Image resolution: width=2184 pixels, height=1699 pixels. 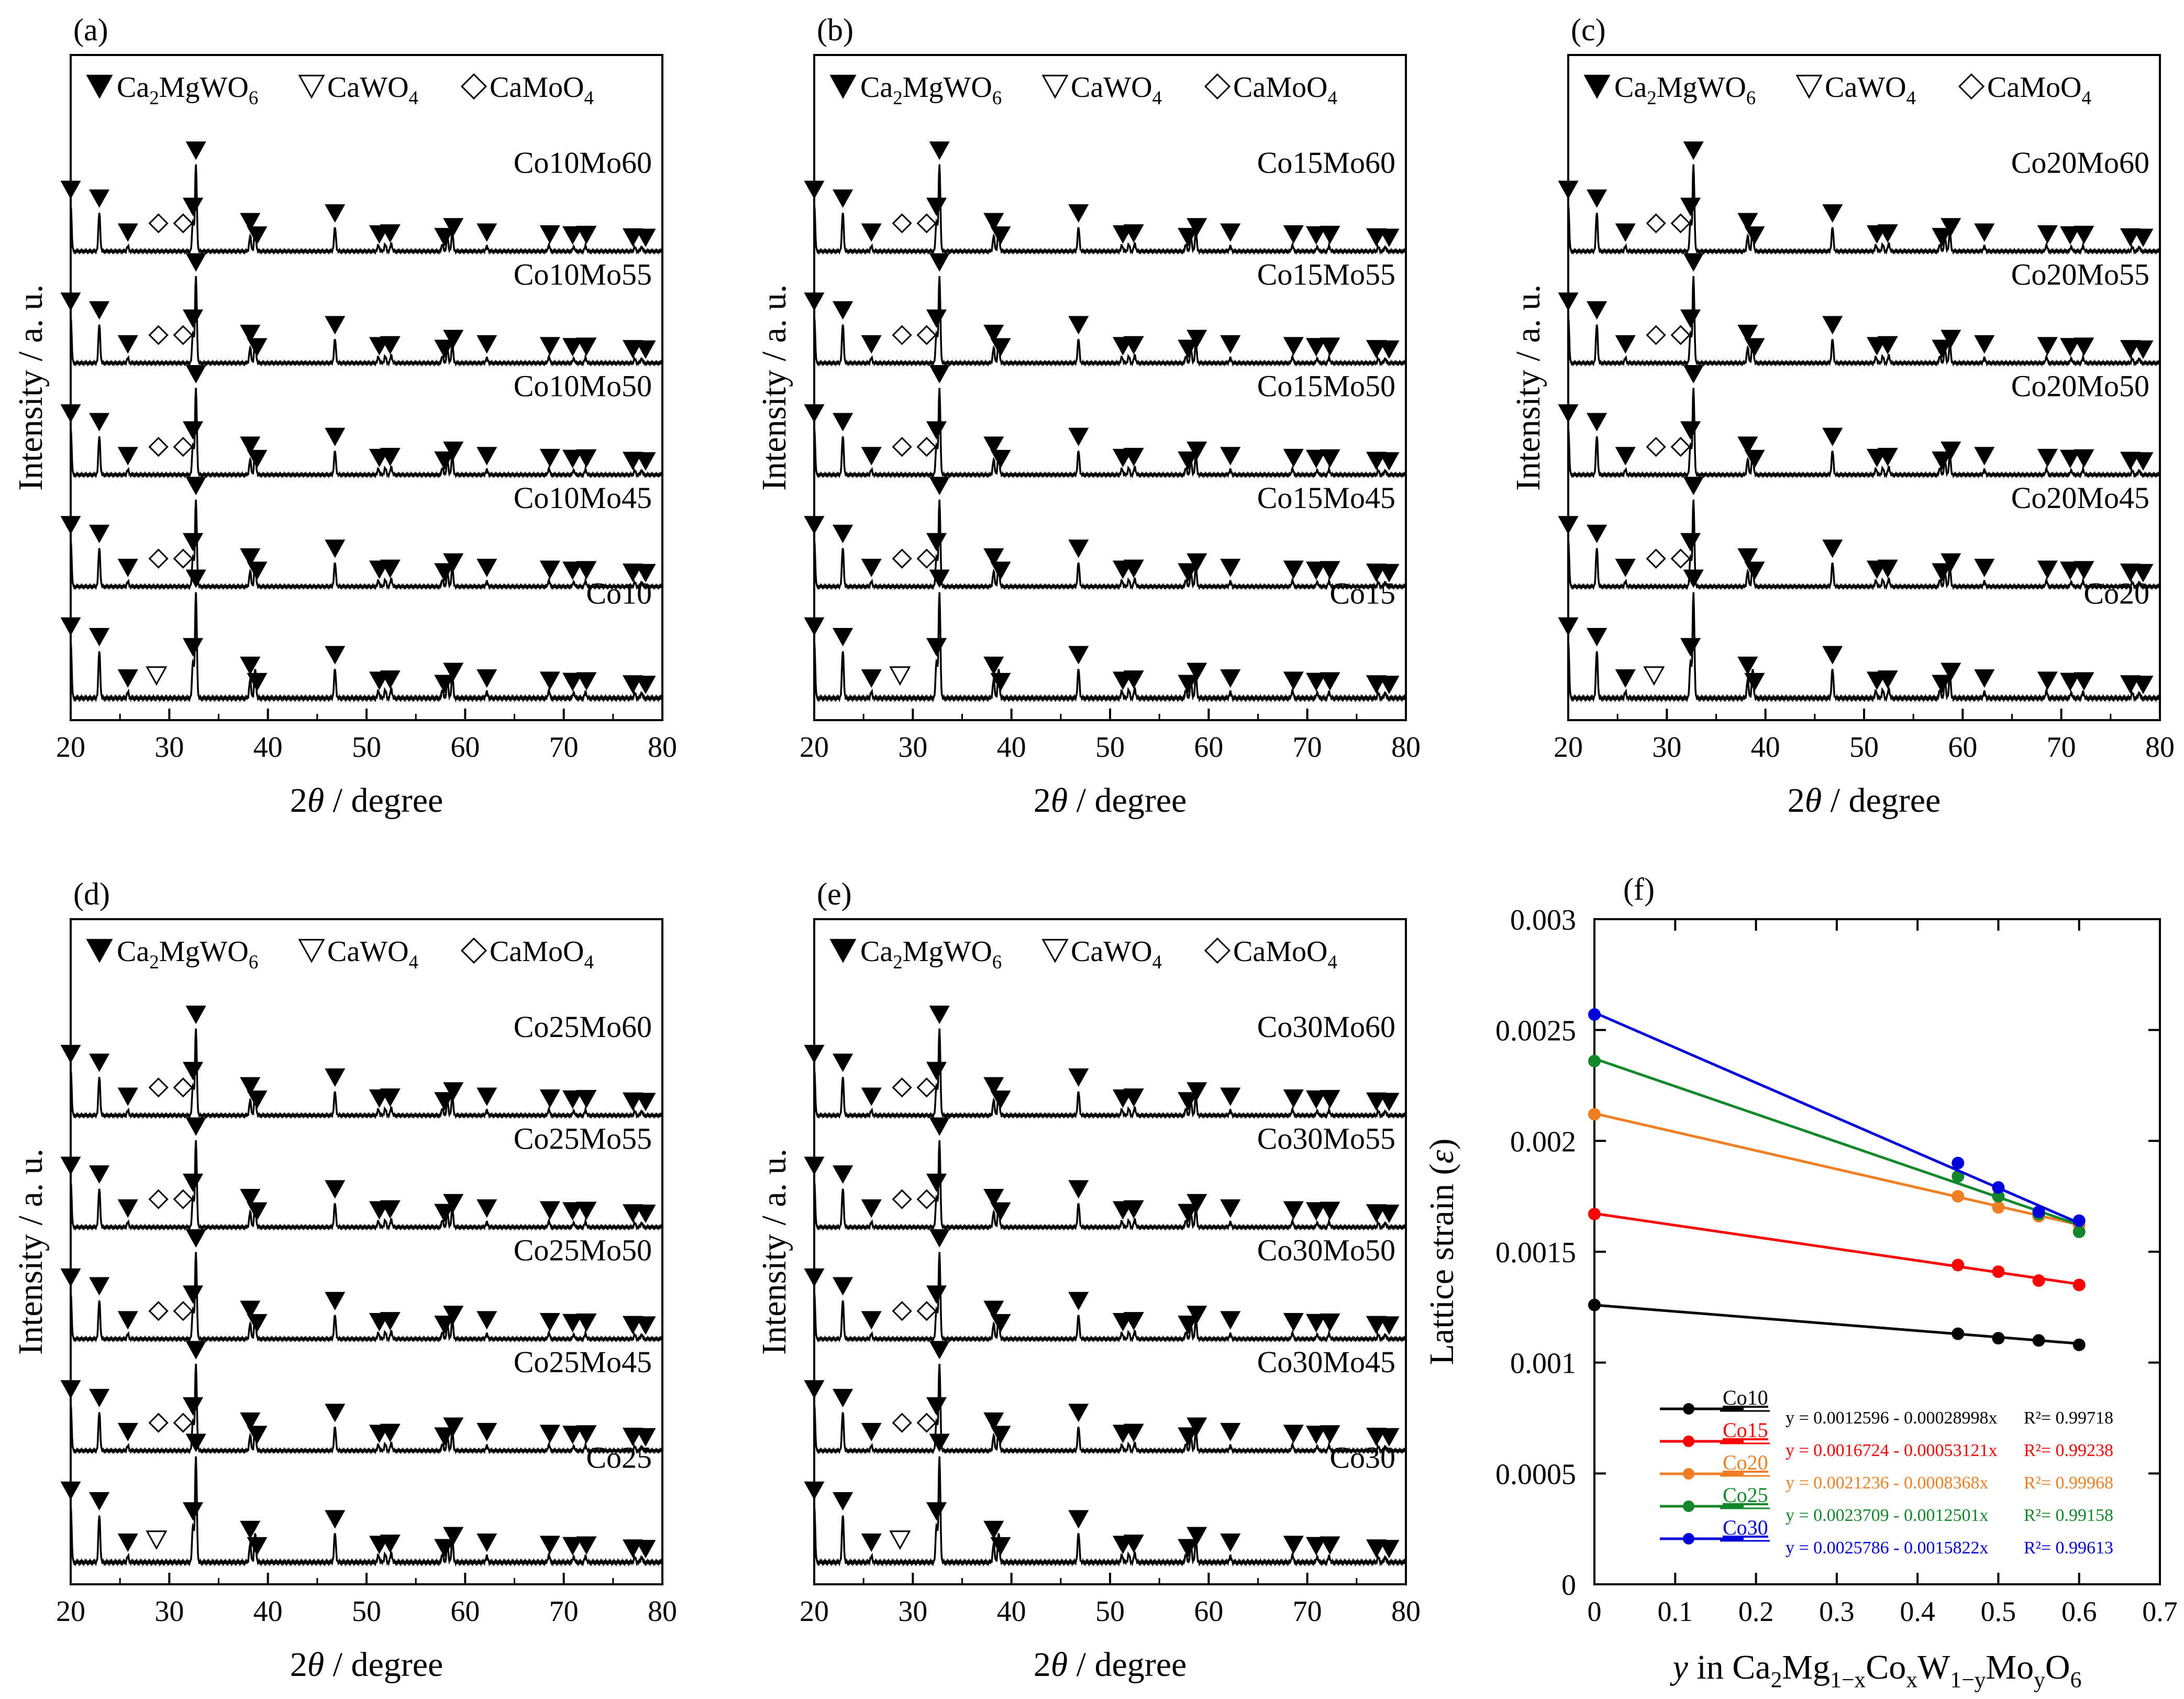 I want to click on data-point-co20, so click(x=1999, y=1207).